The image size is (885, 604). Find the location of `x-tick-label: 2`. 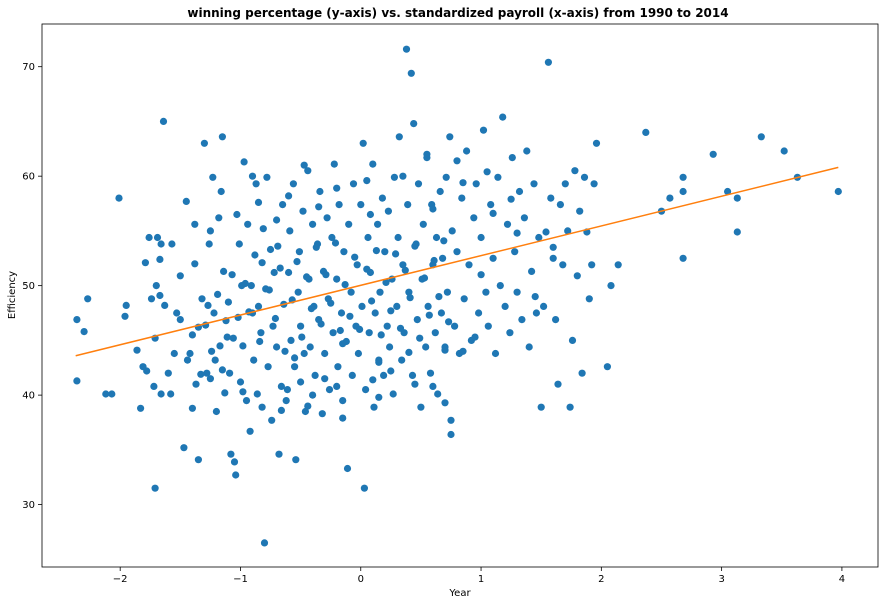

x-tick-label: 2 is located at coordinates (601, 579).